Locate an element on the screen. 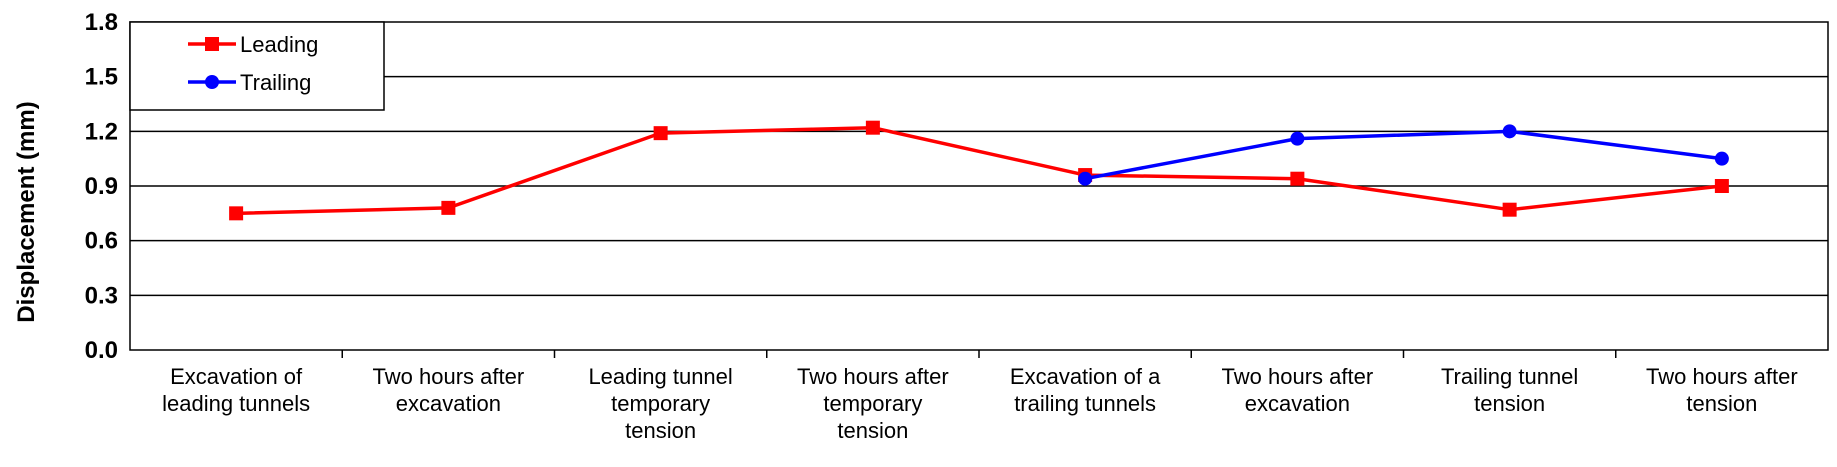 The width and height of the screenshot is (1837, 467). y-tick-label: 1.8 is located at coordinates (101, 22).